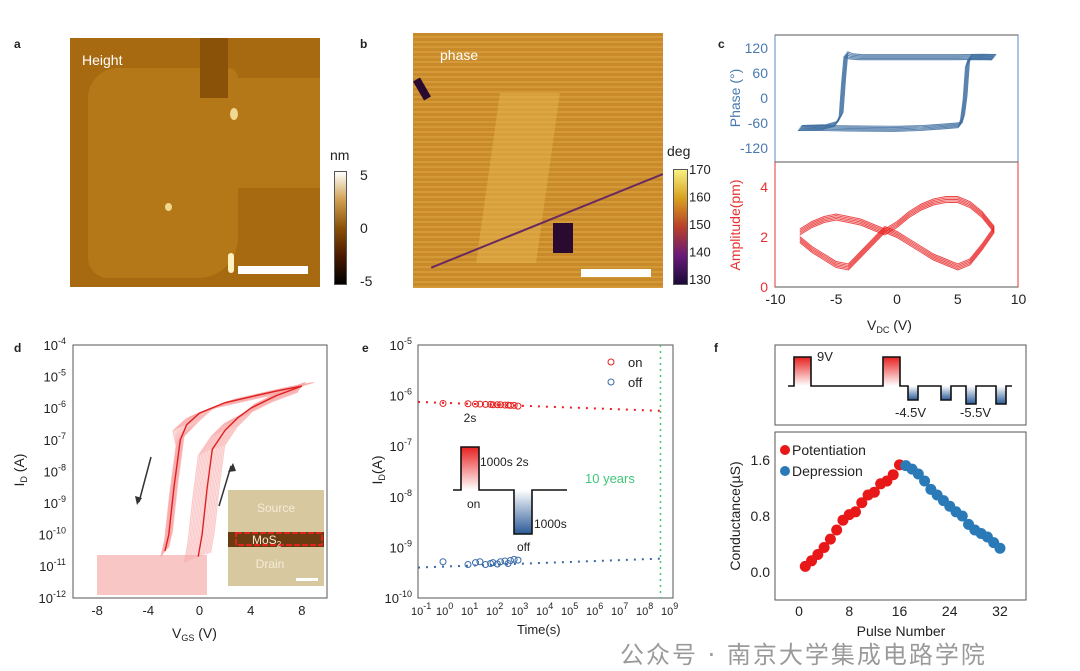 The height and width of the screenshot is (671, 1080). What do you see at coordinates (17, 348) in the screenshot?
I see `panel-label-d: d` at bounding box center [17, 348].